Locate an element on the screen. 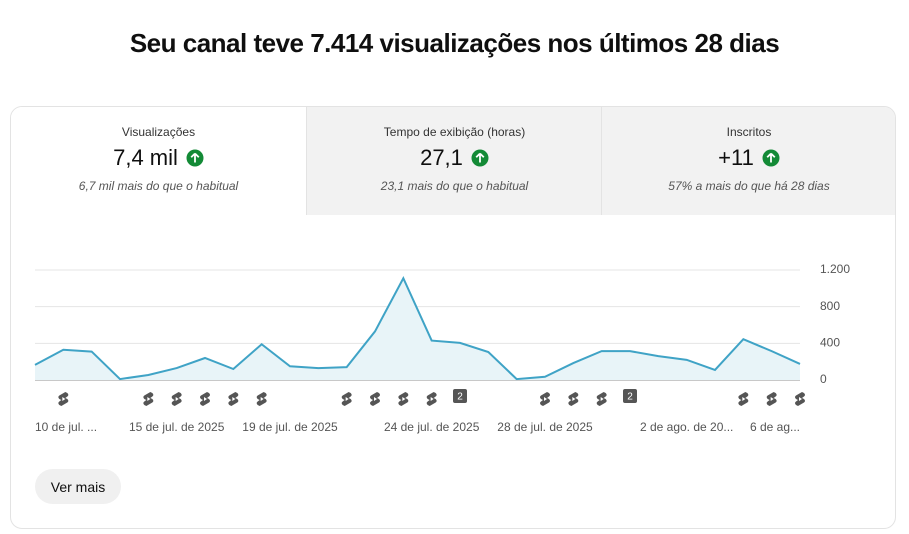  tab-note: 57% a mais do que há 28 dias is located at coordinates (749, 186).